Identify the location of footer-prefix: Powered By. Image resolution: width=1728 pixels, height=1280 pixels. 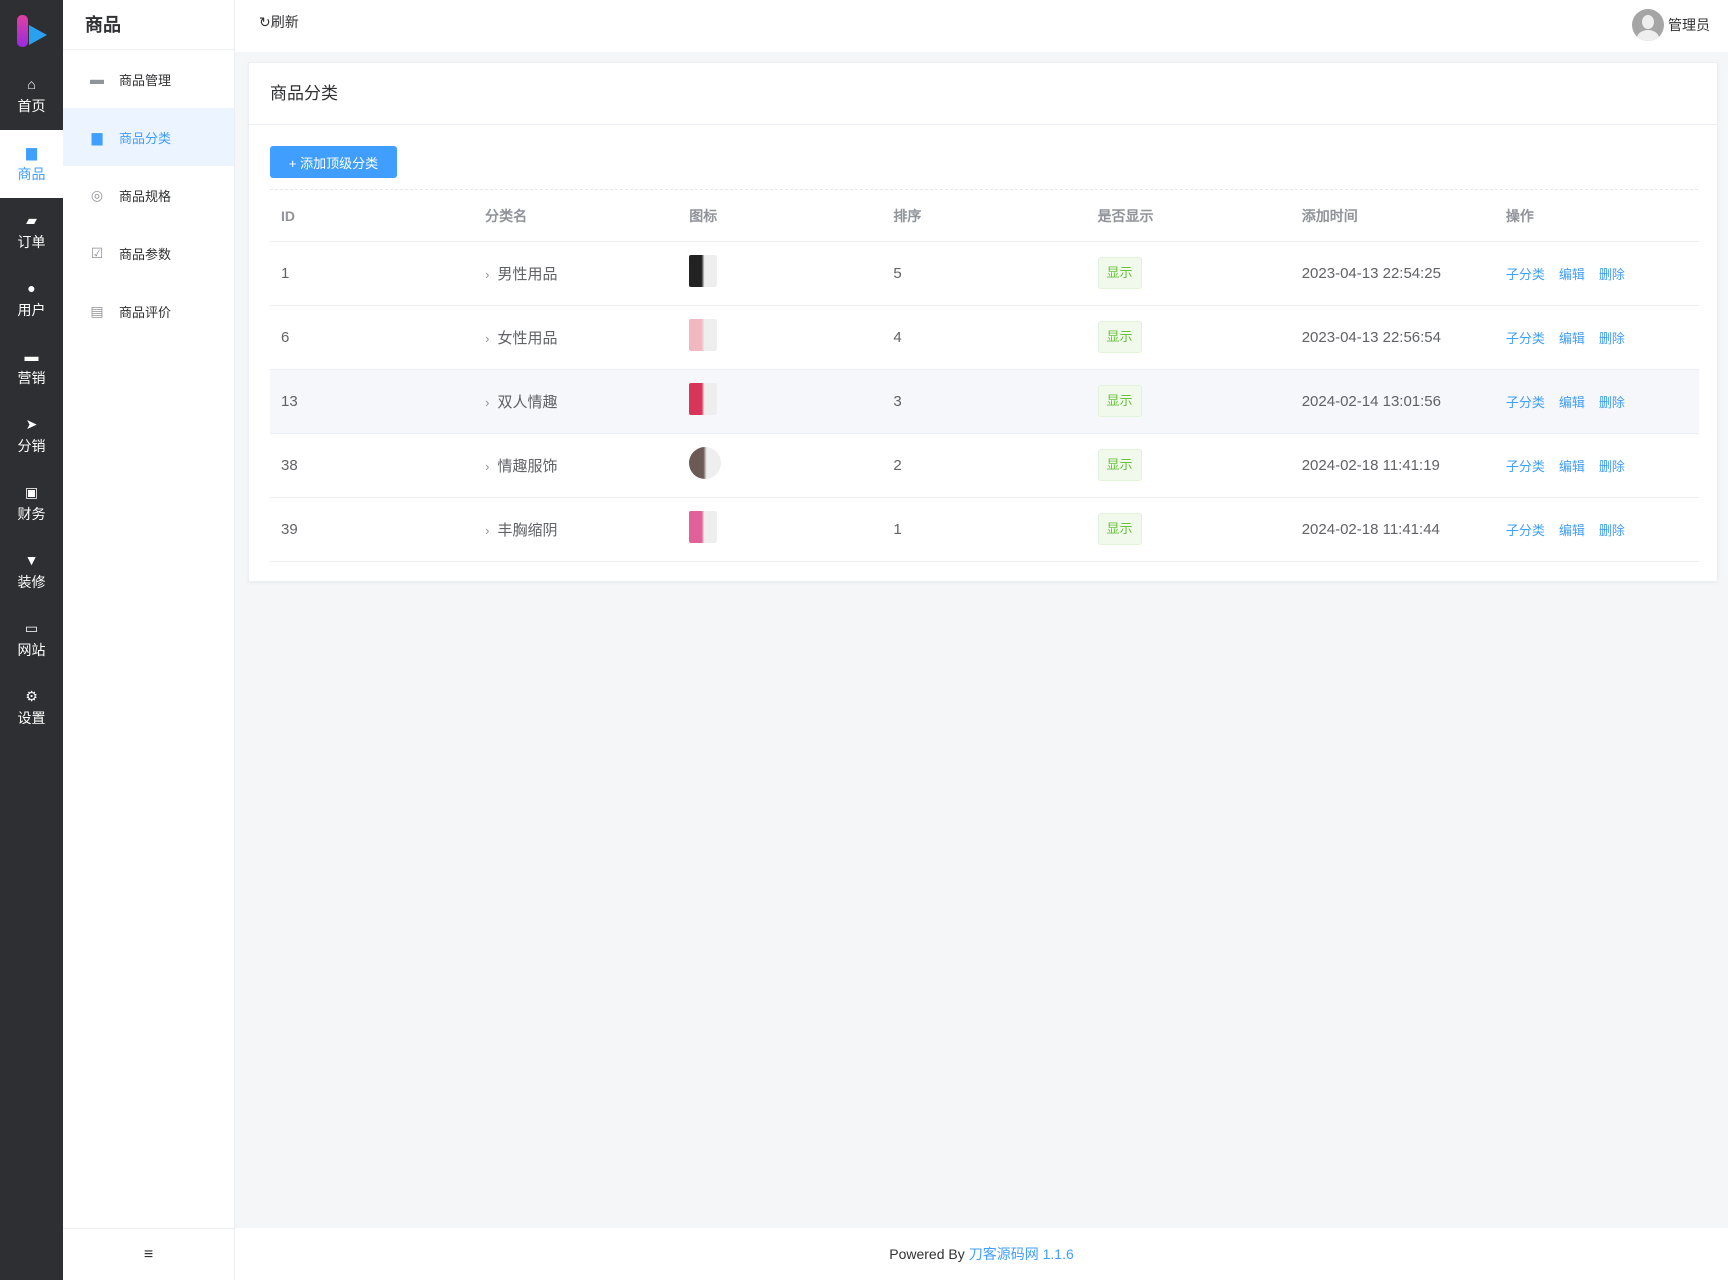
(927, 1254).